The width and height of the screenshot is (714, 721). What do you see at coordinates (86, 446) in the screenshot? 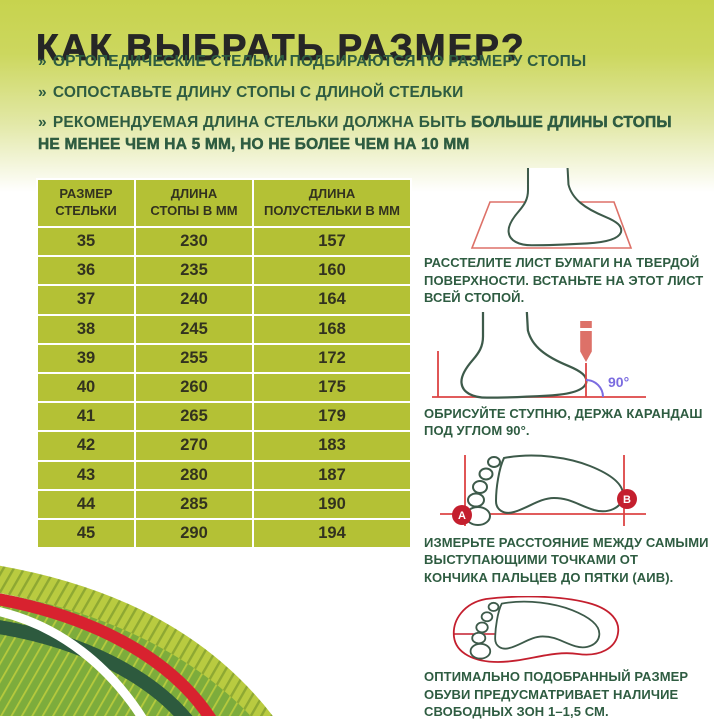
I see `table-cell: 42` at bounding box center [86, 446].